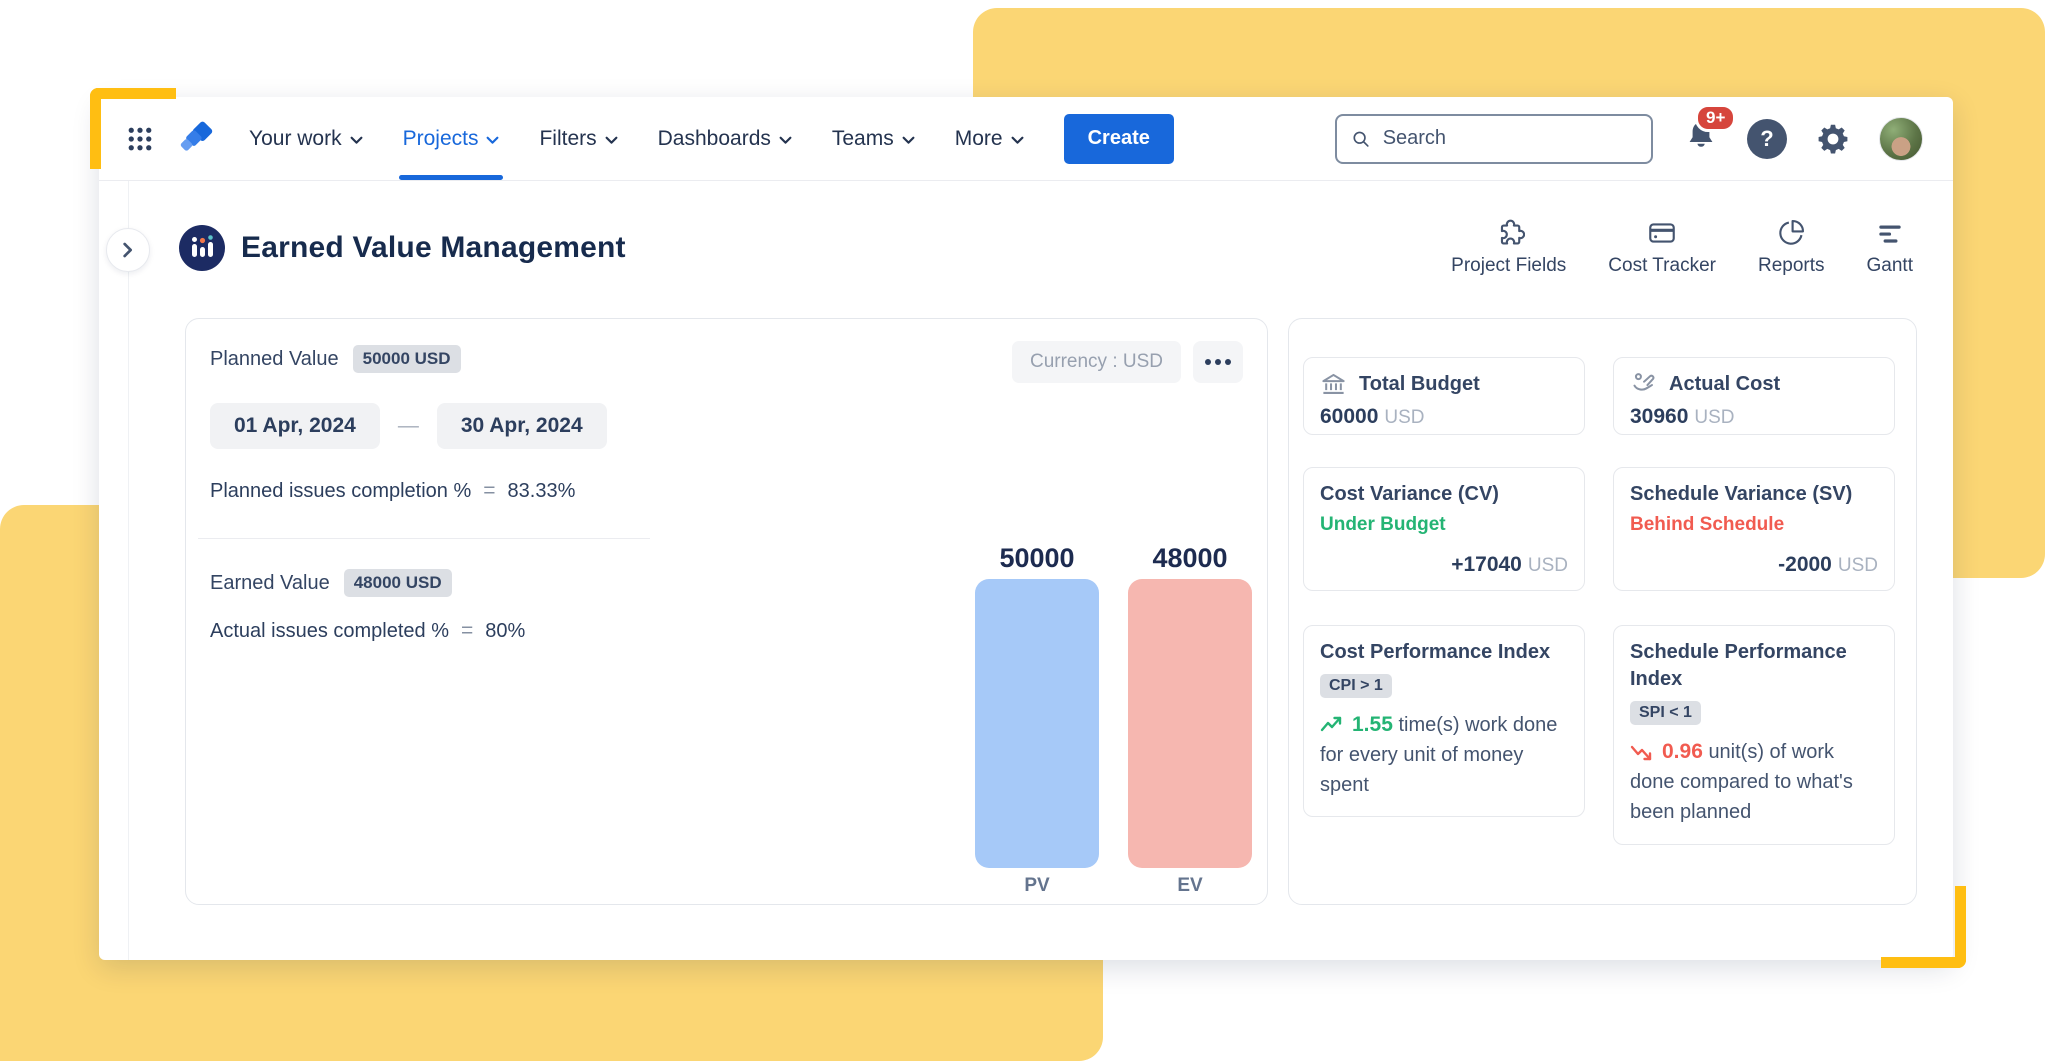 The image size is (2048, 1061). I want to click on total-budget-currency: USD, so click(1404, 417).